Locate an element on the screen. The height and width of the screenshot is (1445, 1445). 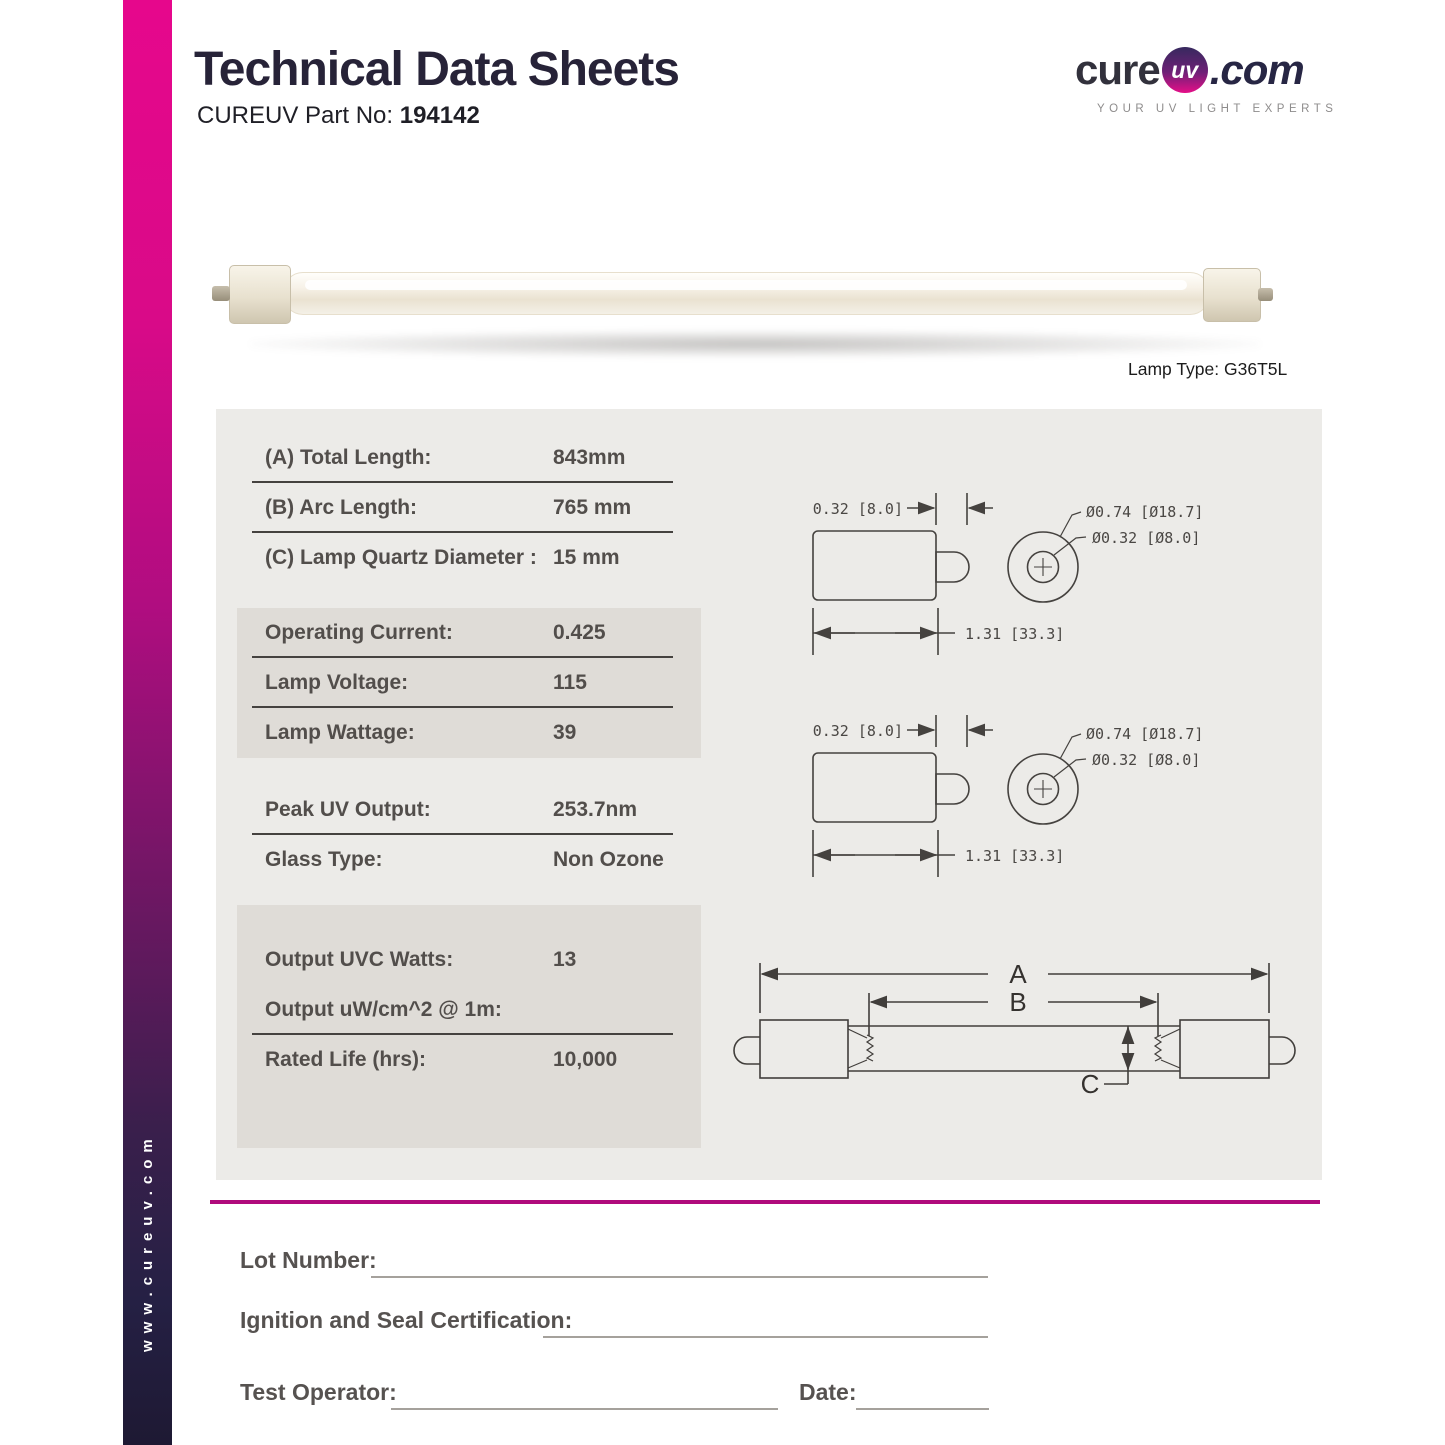
diagram-right-cap is located at coordinates (1224, 1049).